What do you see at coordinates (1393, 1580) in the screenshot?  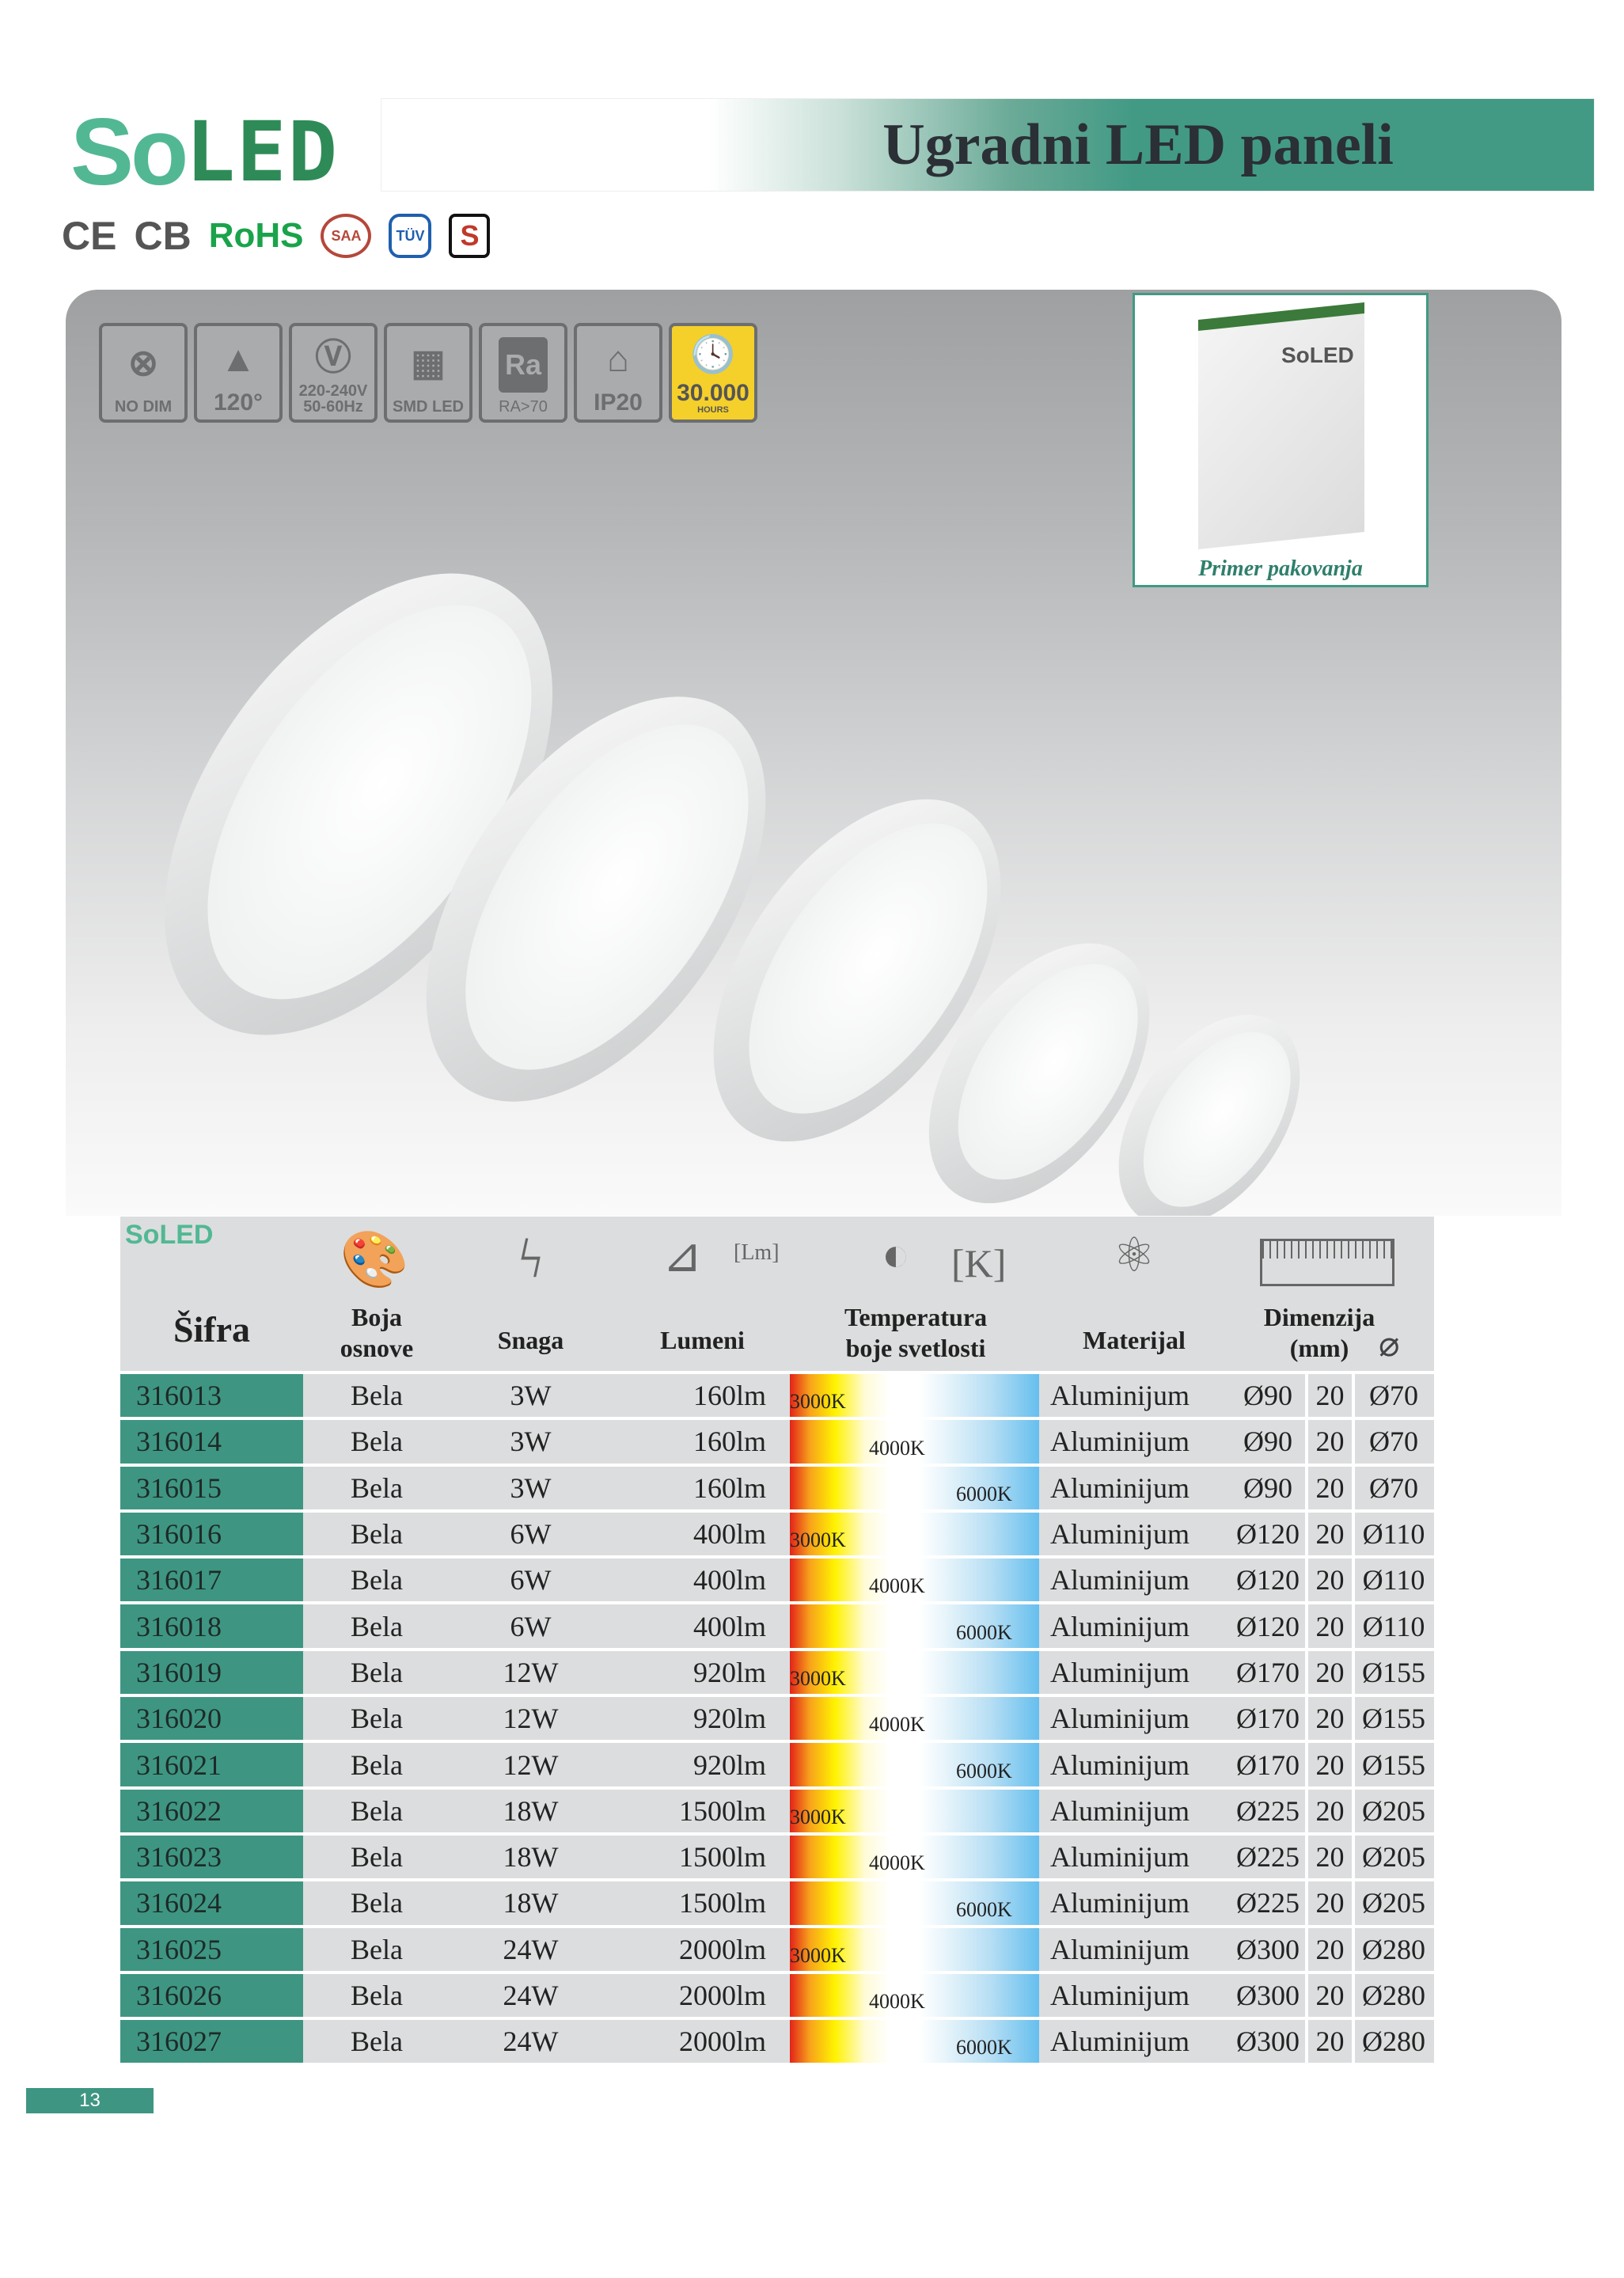 I see `cutout-diameter-cell: Ø110` at bounding box center [1393, 1580].